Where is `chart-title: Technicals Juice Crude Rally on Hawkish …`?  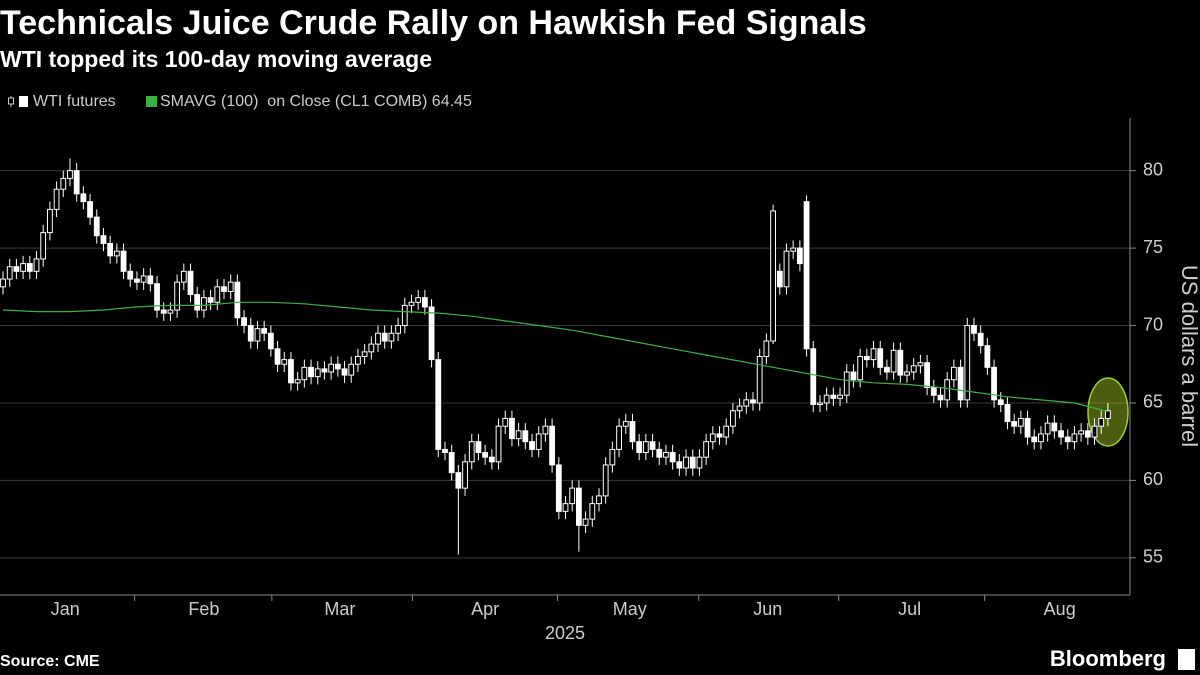
chart-title: Technicals Juice Crude Rally on Hawkish … is located at coordinates (433, 23).